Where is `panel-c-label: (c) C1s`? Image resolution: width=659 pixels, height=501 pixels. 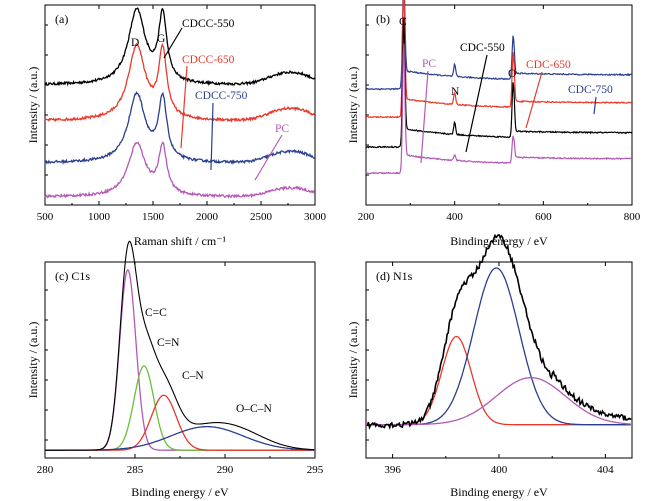
panel-c-label: (c) C1s is located at coordinates (72, 276).